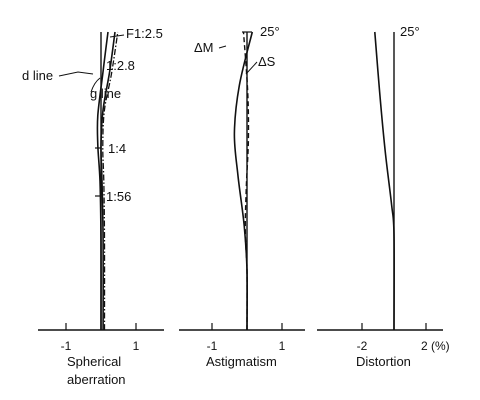  I want to click on astigmatism-title: Astigmatism, so click(241, 361).